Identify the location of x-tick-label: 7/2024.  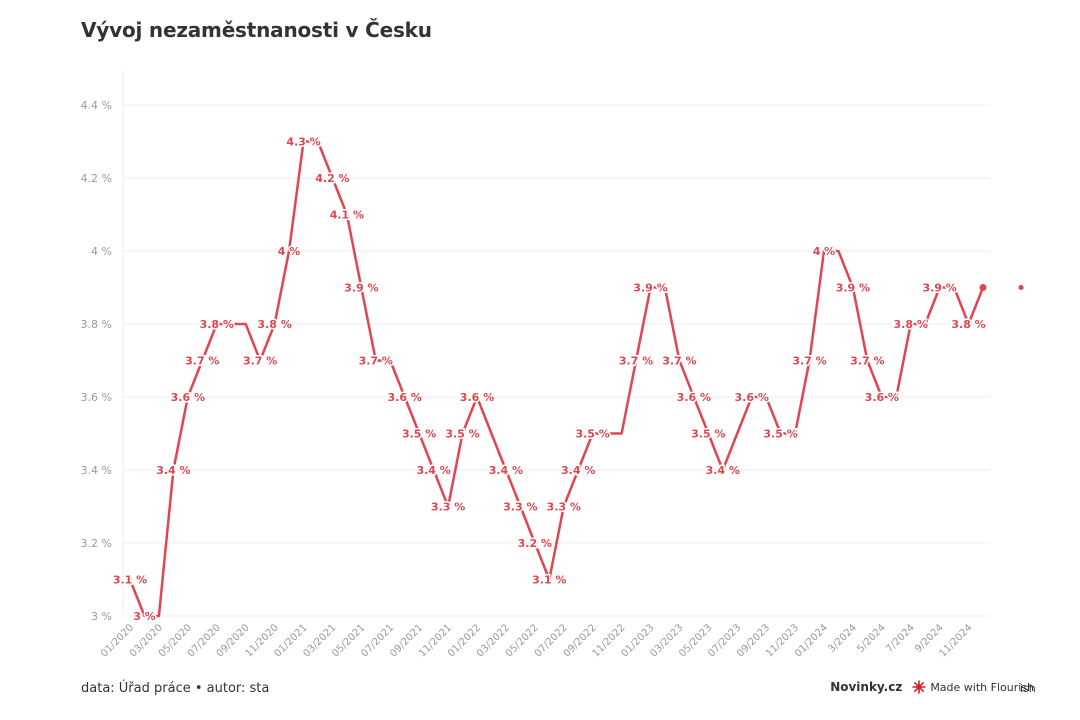
(900, 638).